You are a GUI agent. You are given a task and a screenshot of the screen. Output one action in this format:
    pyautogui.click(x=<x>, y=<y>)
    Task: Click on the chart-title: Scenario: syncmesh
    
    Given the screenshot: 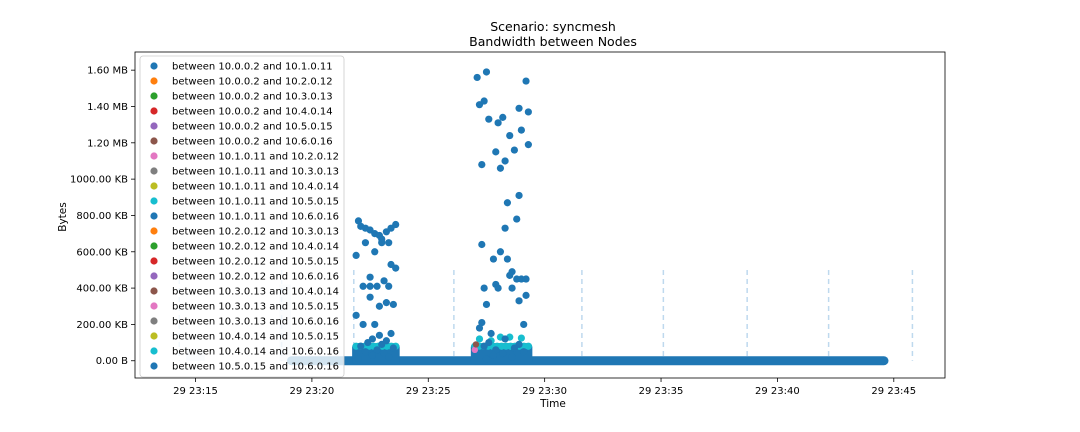 What is the action you would take?
    pyautogui.click(x=553, y=26)
    